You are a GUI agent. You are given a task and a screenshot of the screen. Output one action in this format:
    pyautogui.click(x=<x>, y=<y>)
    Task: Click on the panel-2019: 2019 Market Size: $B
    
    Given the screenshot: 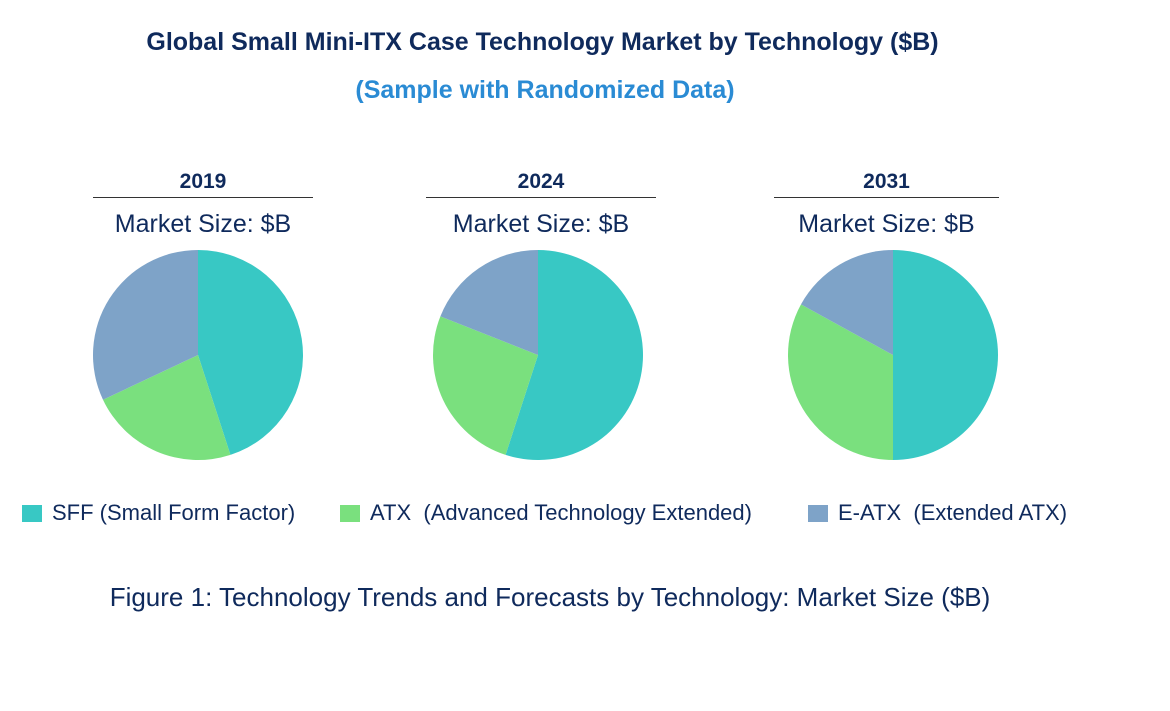 What is the action you would take?
    pyautogui.click(x=203, y=203)
    